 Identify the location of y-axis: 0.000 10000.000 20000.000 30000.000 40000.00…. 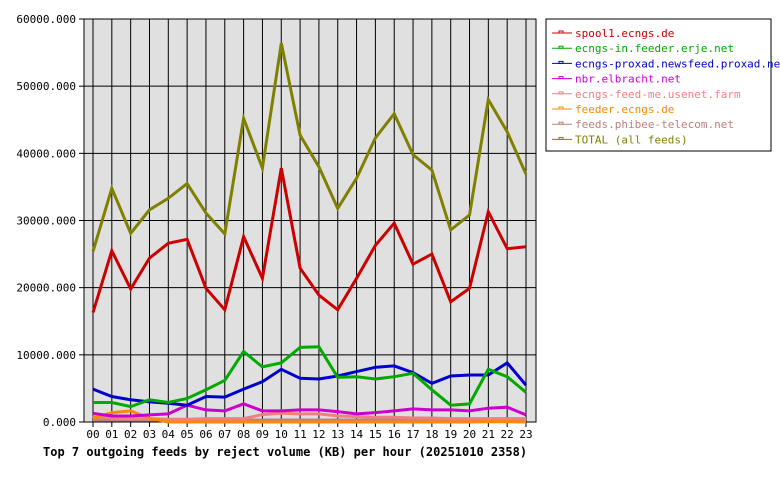
(50, 221).